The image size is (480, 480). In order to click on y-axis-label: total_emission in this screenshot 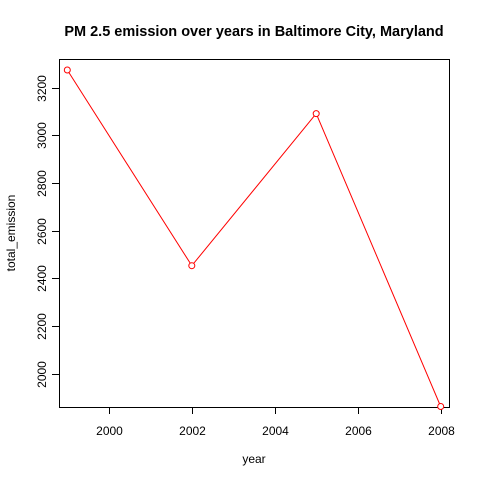, I will do `click(11, 233)`.